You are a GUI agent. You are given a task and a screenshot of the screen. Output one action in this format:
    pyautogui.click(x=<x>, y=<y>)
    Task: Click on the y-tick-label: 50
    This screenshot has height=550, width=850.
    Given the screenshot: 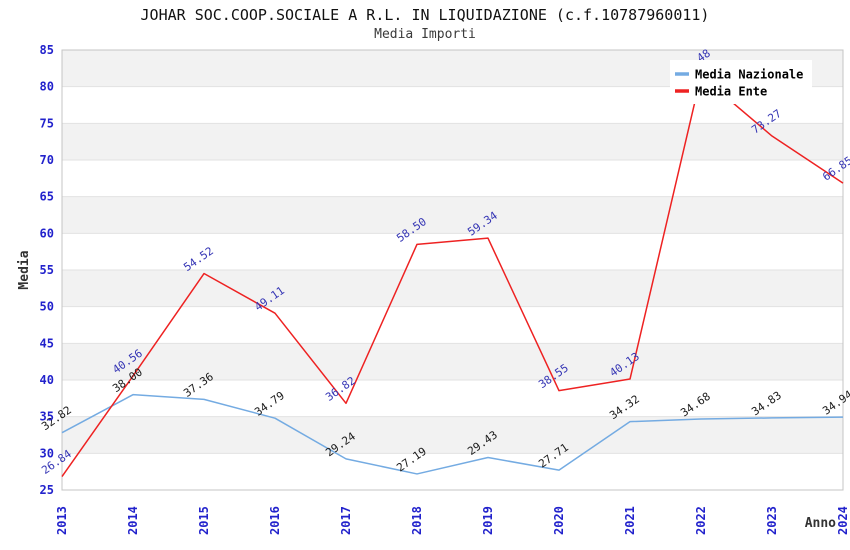 What is the action you would take?
    pyautogui.click(x=47, y=307)
    